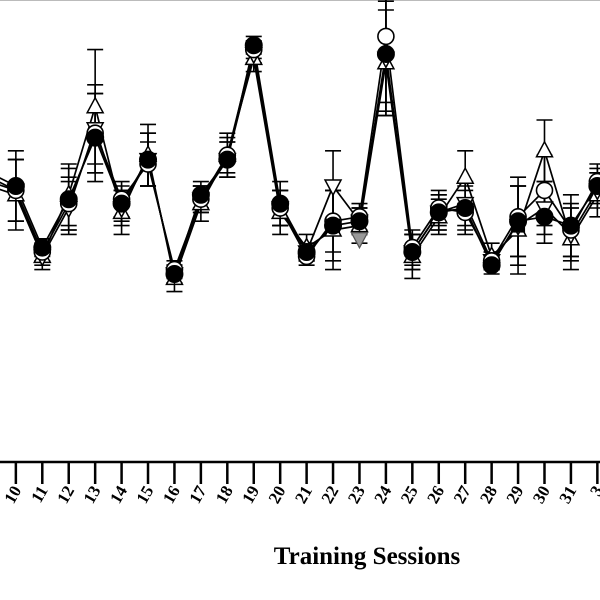  What do you see at coordinates (118, 494) in the screenshot?
I see `x-tick-label: 14` at bounding box center [118, 494].